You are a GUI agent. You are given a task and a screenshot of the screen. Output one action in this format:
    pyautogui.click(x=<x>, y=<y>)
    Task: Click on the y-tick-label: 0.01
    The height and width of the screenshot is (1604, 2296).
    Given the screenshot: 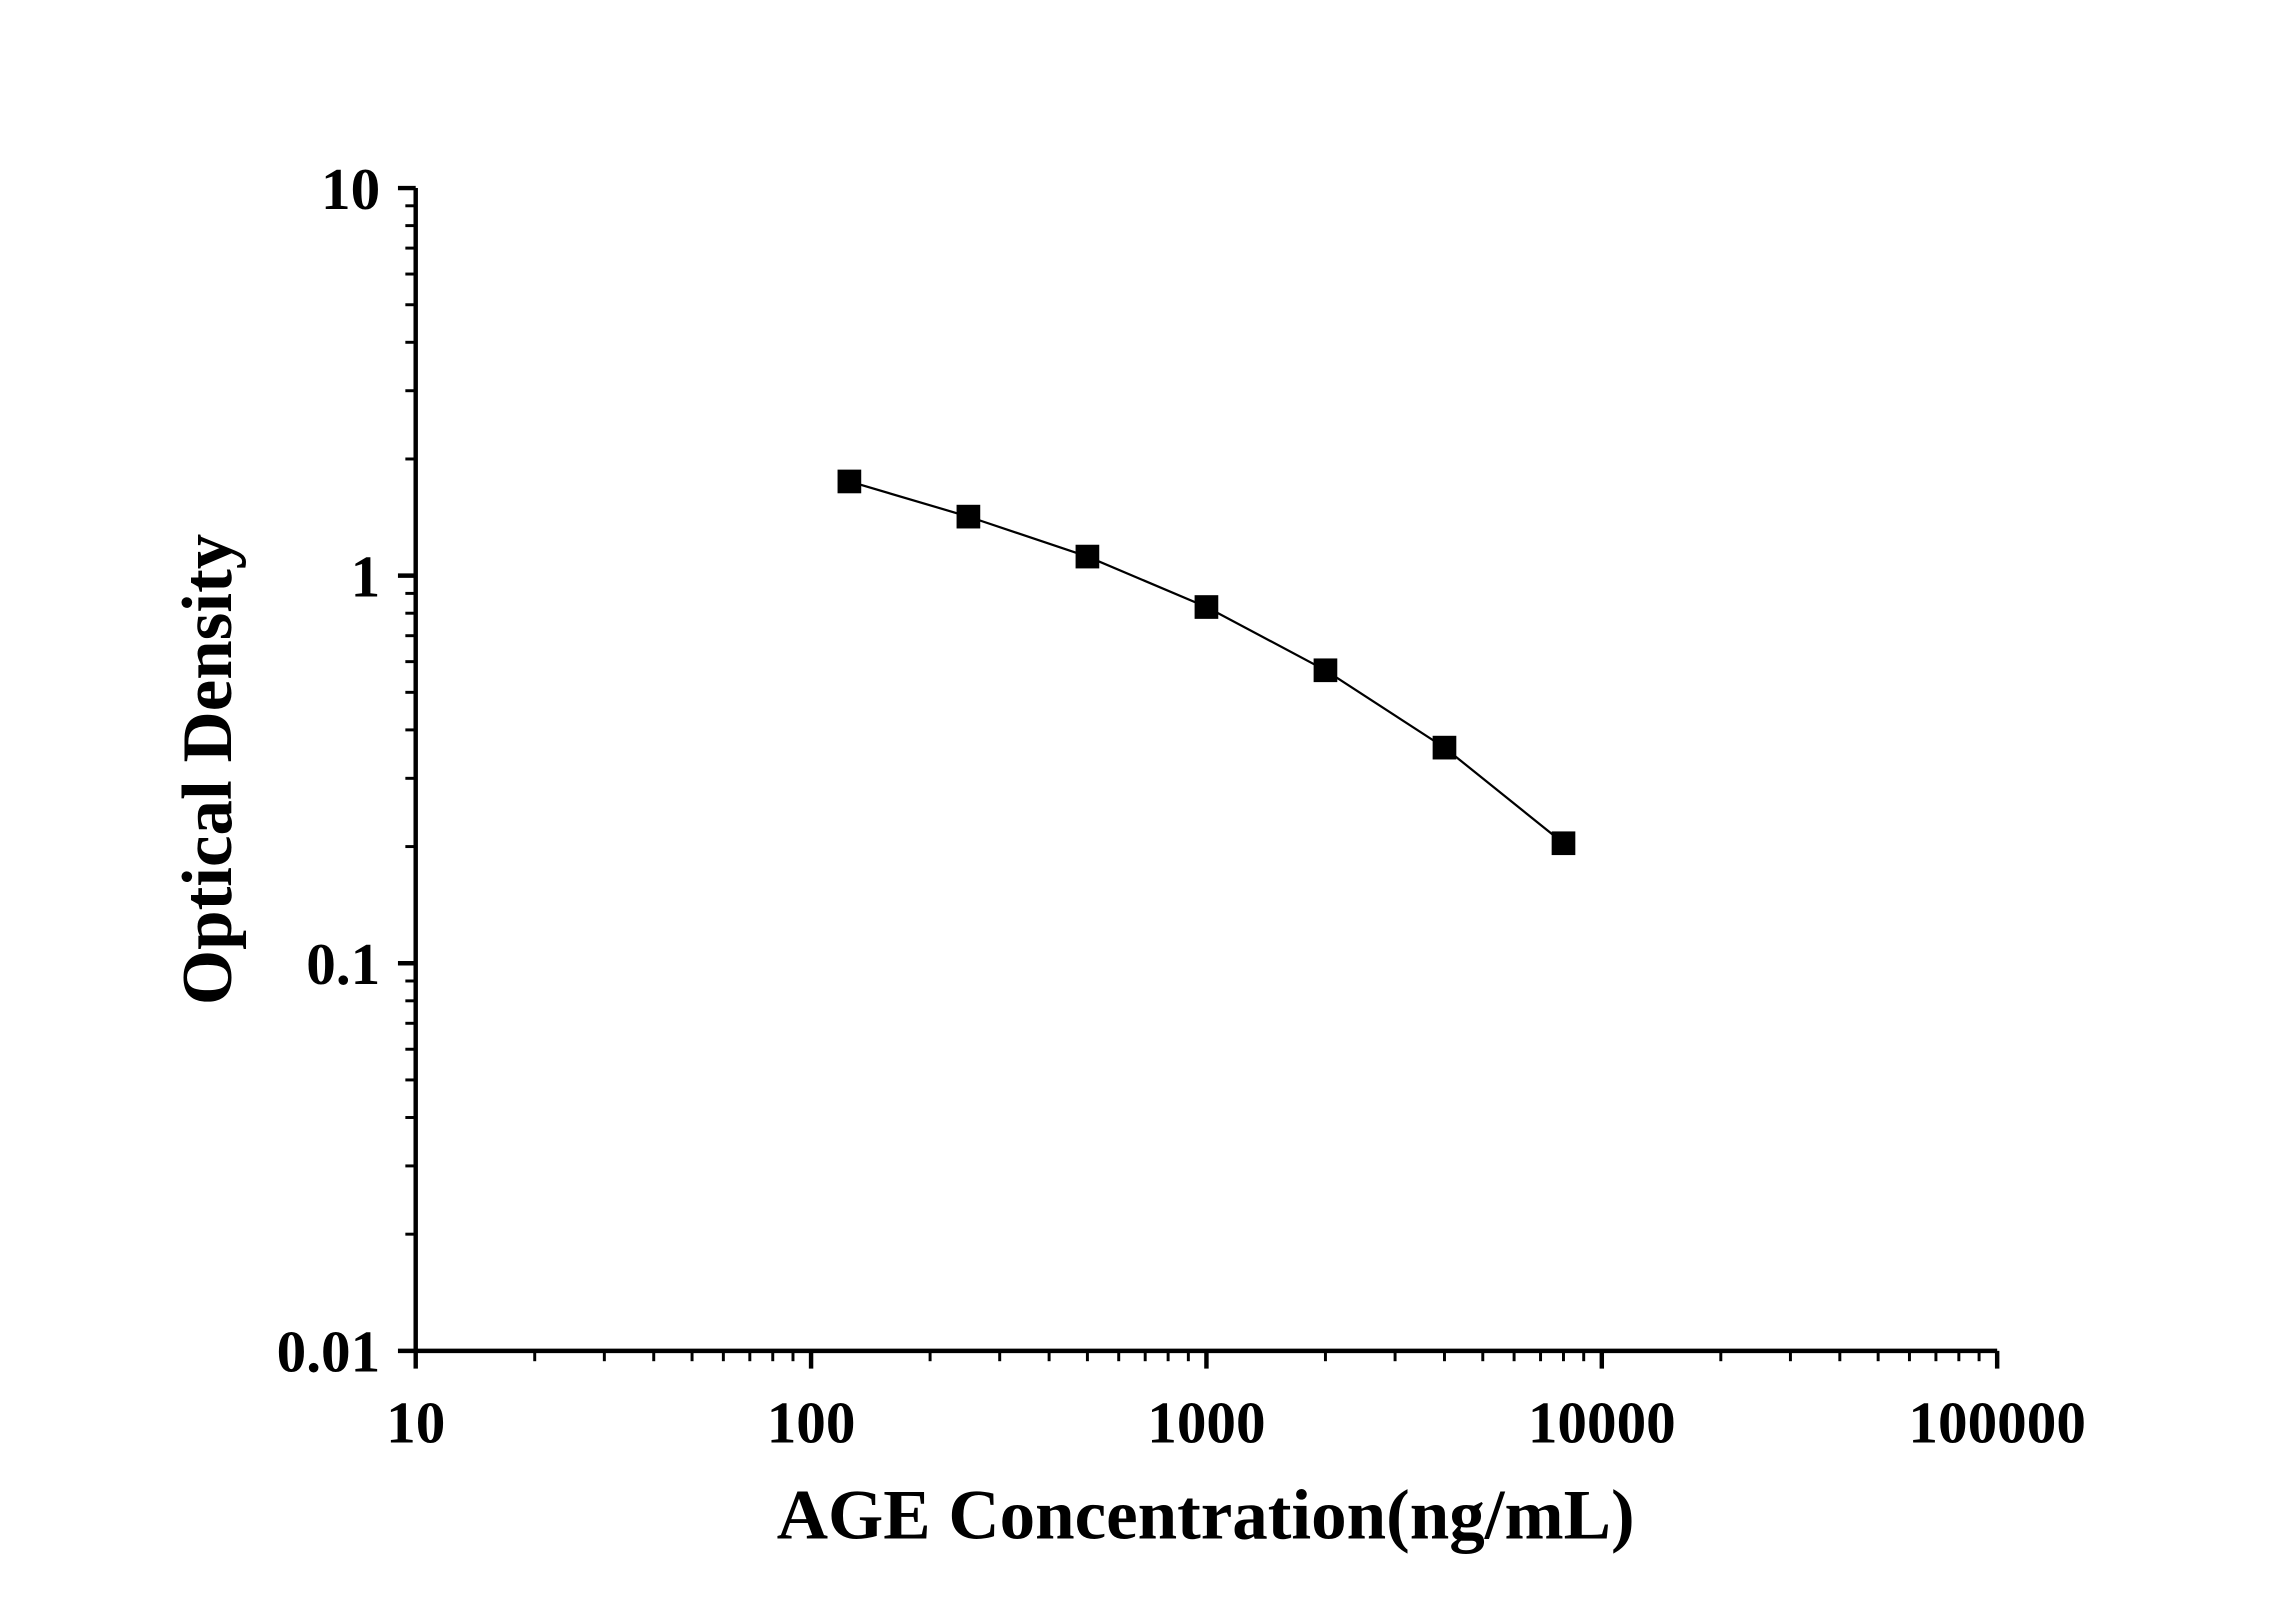 What is the action you would take?
    pyautogui.click(x=329, y=1352)
    